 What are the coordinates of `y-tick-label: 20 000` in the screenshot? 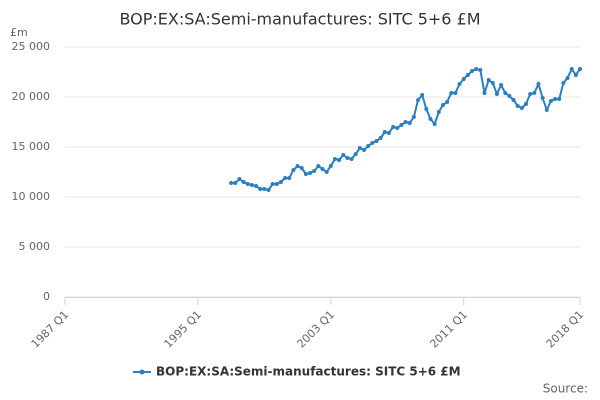 It's located at (31, 96).